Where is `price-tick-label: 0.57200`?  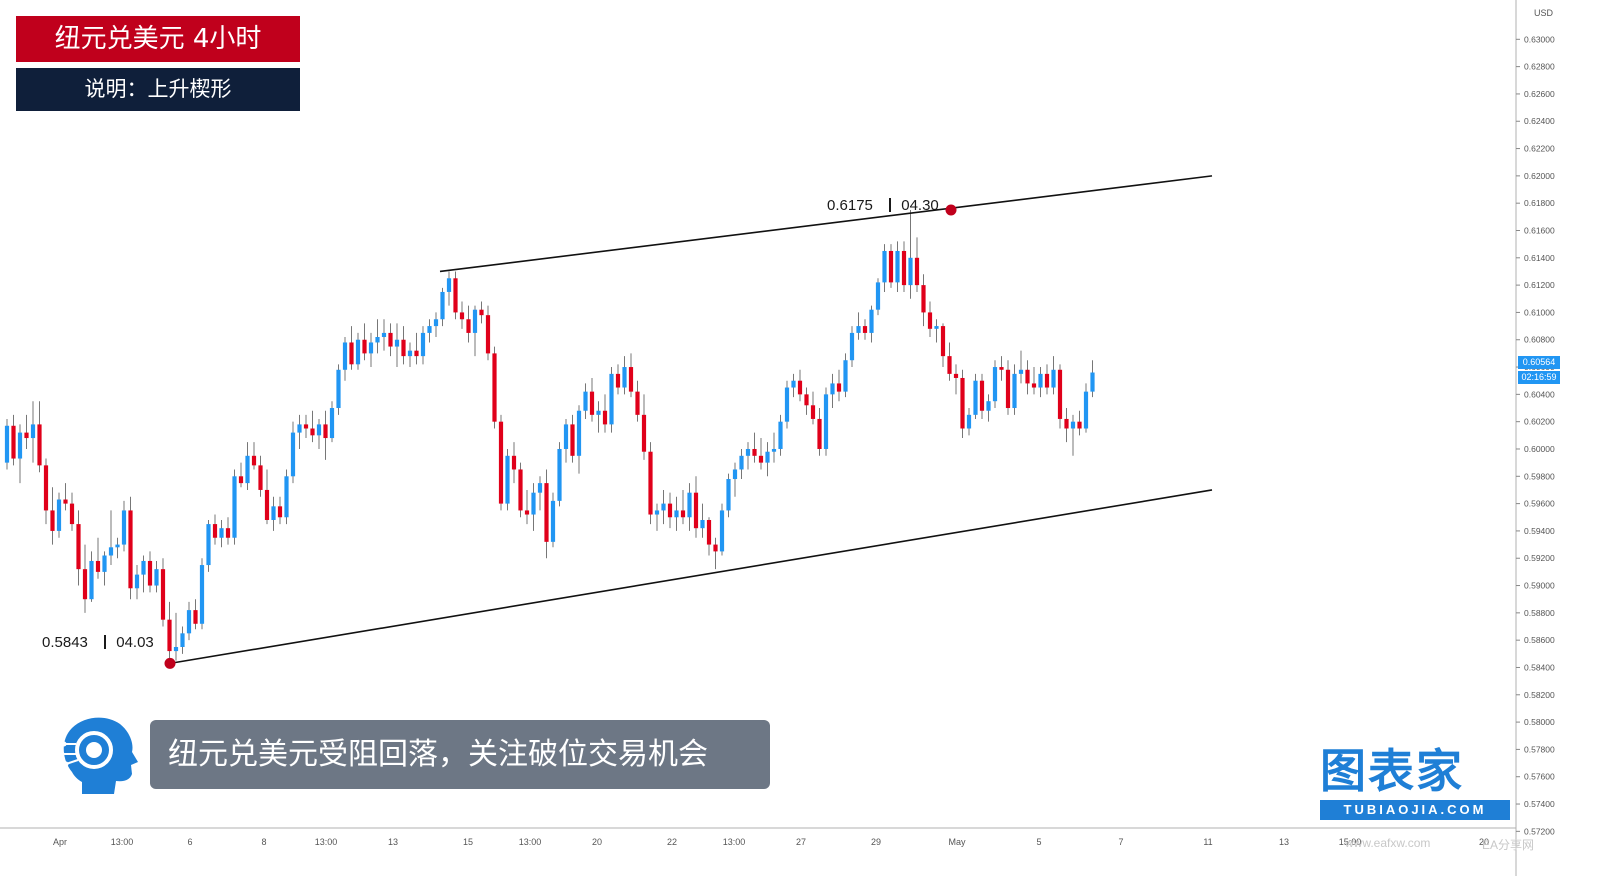 price-tick-label: 0.57200 is located at coordinates (1539, 831).